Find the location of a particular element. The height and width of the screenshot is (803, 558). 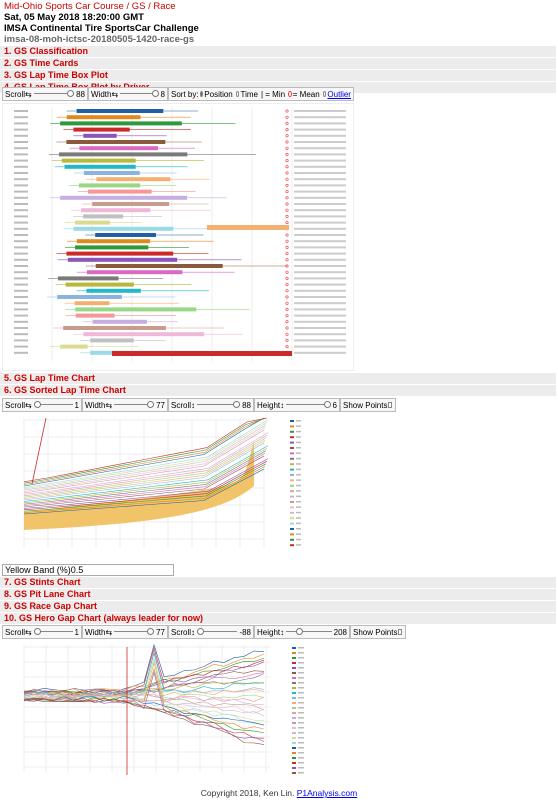

section-pit-lane-chart: 8. GS Pit Lane Chart is located at coordinates (278, 594).